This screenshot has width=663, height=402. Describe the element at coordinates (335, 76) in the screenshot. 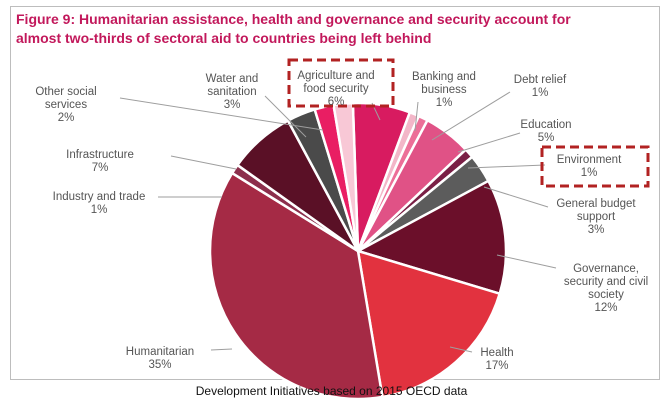

I see `slice-label-0: Agriculture and` at that location.